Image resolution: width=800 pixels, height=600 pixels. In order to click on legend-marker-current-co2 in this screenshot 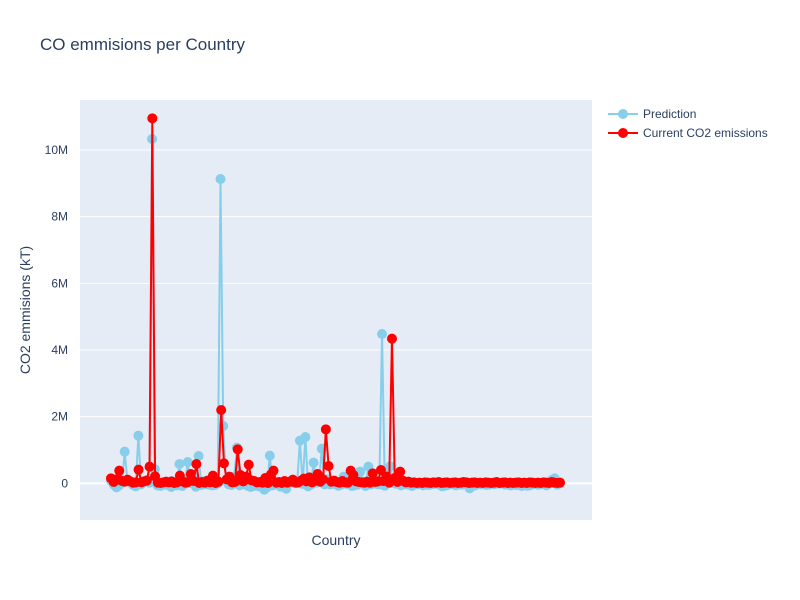, I will do `click(623, 133)`.